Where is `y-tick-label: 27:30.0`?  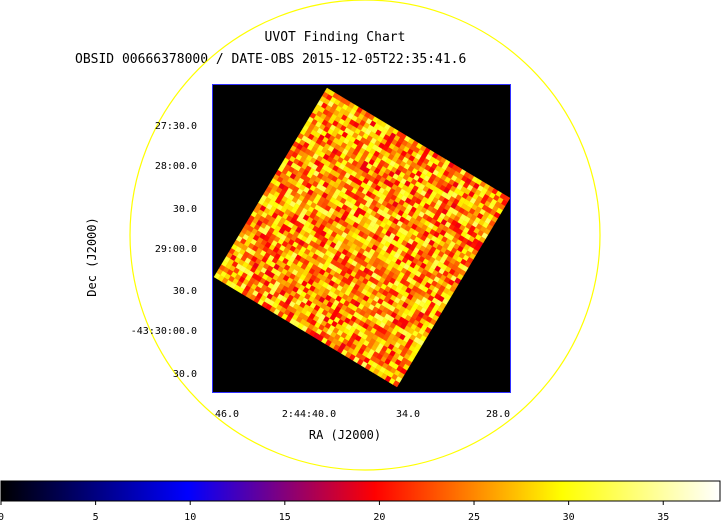
y-tick-label: 27:30.0 is located at coordinates (176, 126).